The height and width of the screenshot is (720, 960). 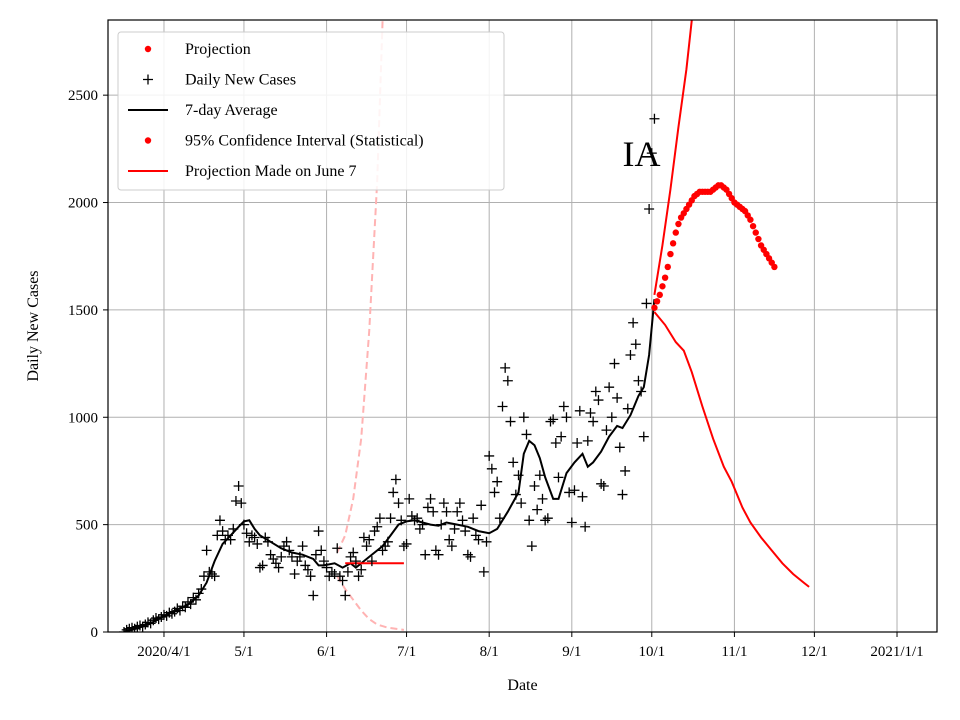 I want to click on series-projection-made-on-june-7-lower-ci, so click(x=370, y=603).